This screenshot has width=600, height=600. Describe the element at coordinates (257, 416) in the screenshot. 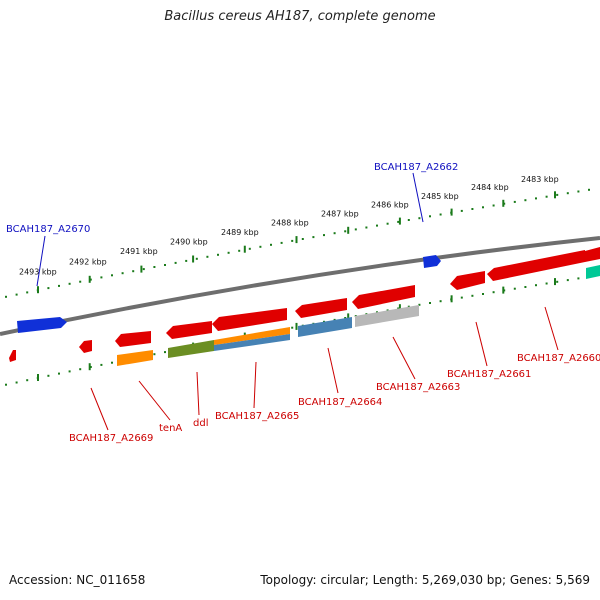

I see `label-BCAH187_A2665: BCAH187_A2665` at that location.